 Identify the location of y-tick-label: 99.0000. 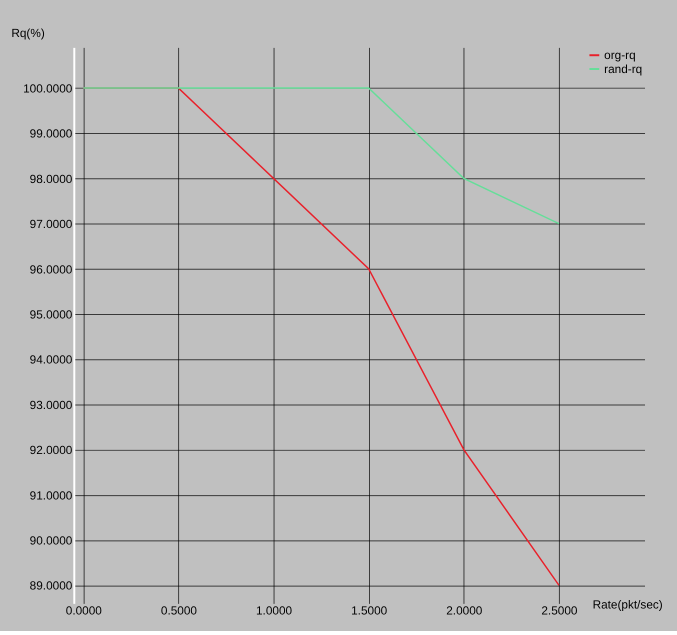
(51, 133).